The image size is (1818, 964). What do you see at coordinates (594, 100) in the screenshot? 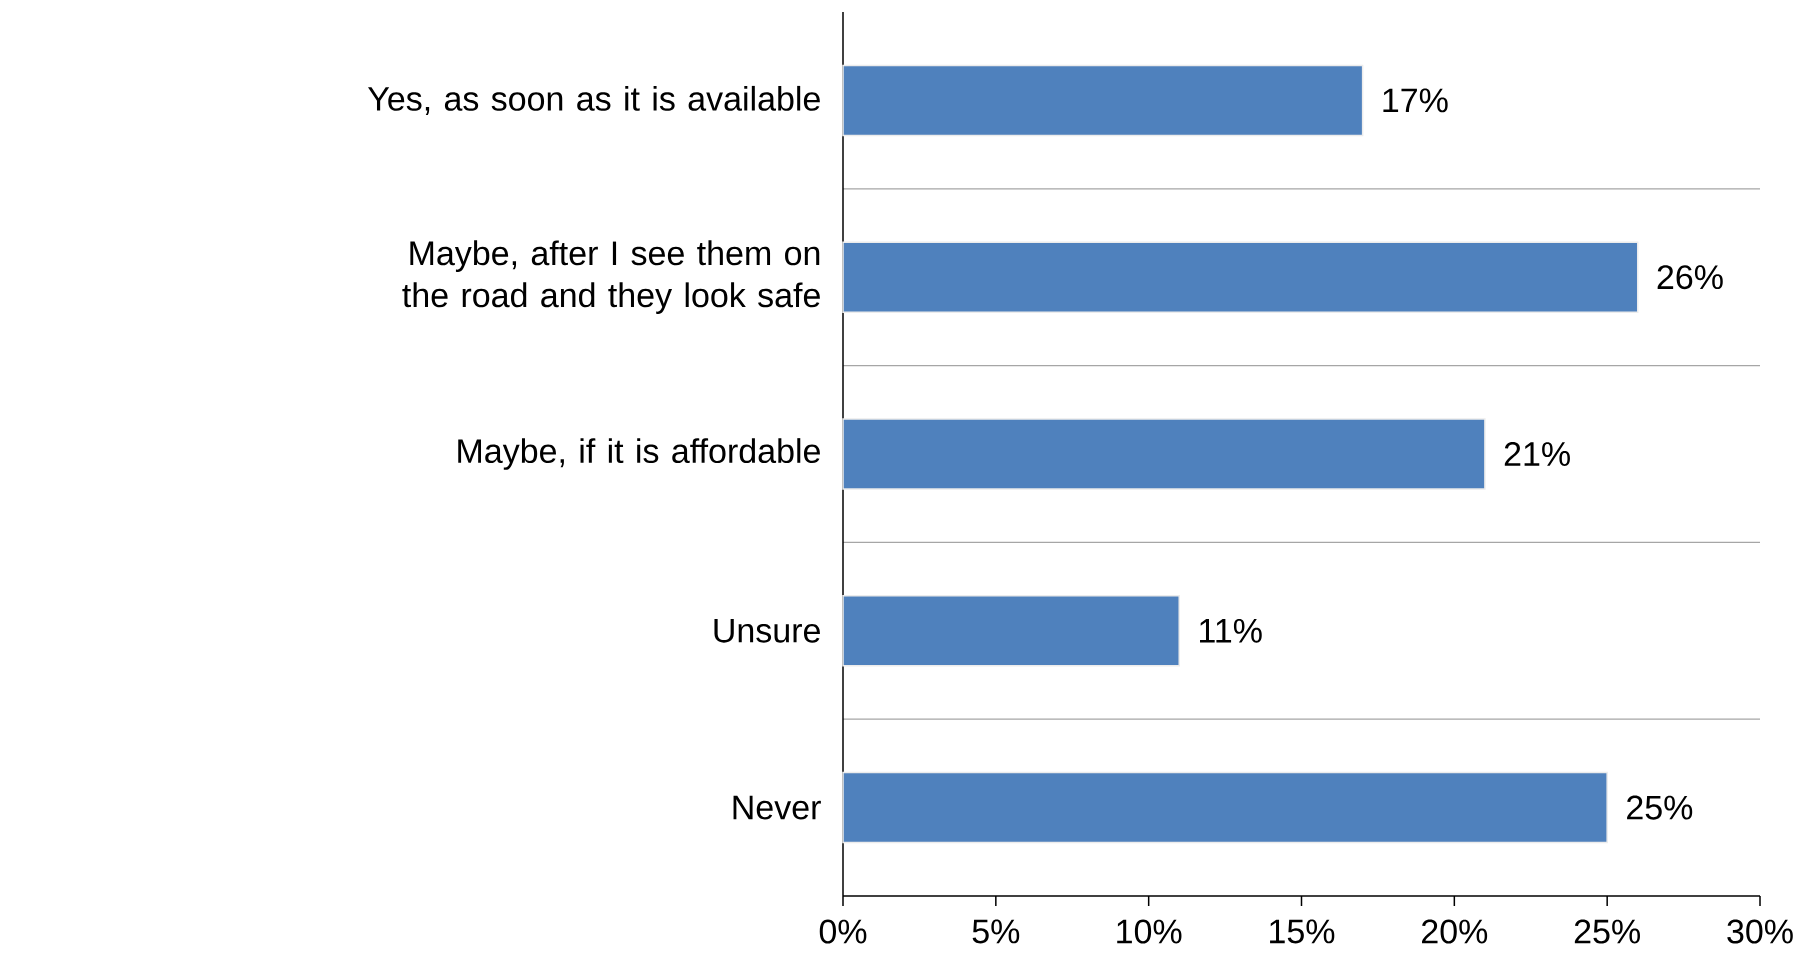
I see `y-tick-label: Yes, as soon as it is available` at bounding box center [594, 100].